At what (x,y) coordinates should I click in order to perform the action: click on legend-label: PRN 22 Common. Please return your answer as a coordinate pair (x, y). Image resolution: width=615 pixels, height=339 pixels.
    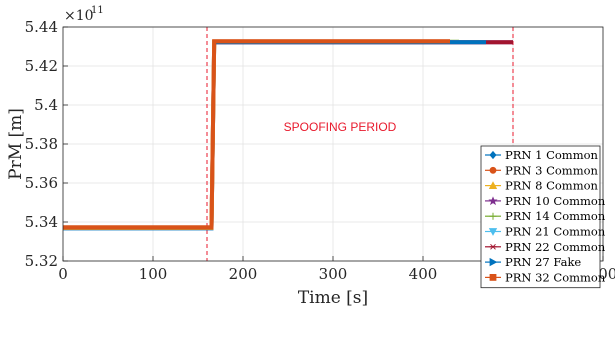
    Looking at the image, I should click on (555, 247).